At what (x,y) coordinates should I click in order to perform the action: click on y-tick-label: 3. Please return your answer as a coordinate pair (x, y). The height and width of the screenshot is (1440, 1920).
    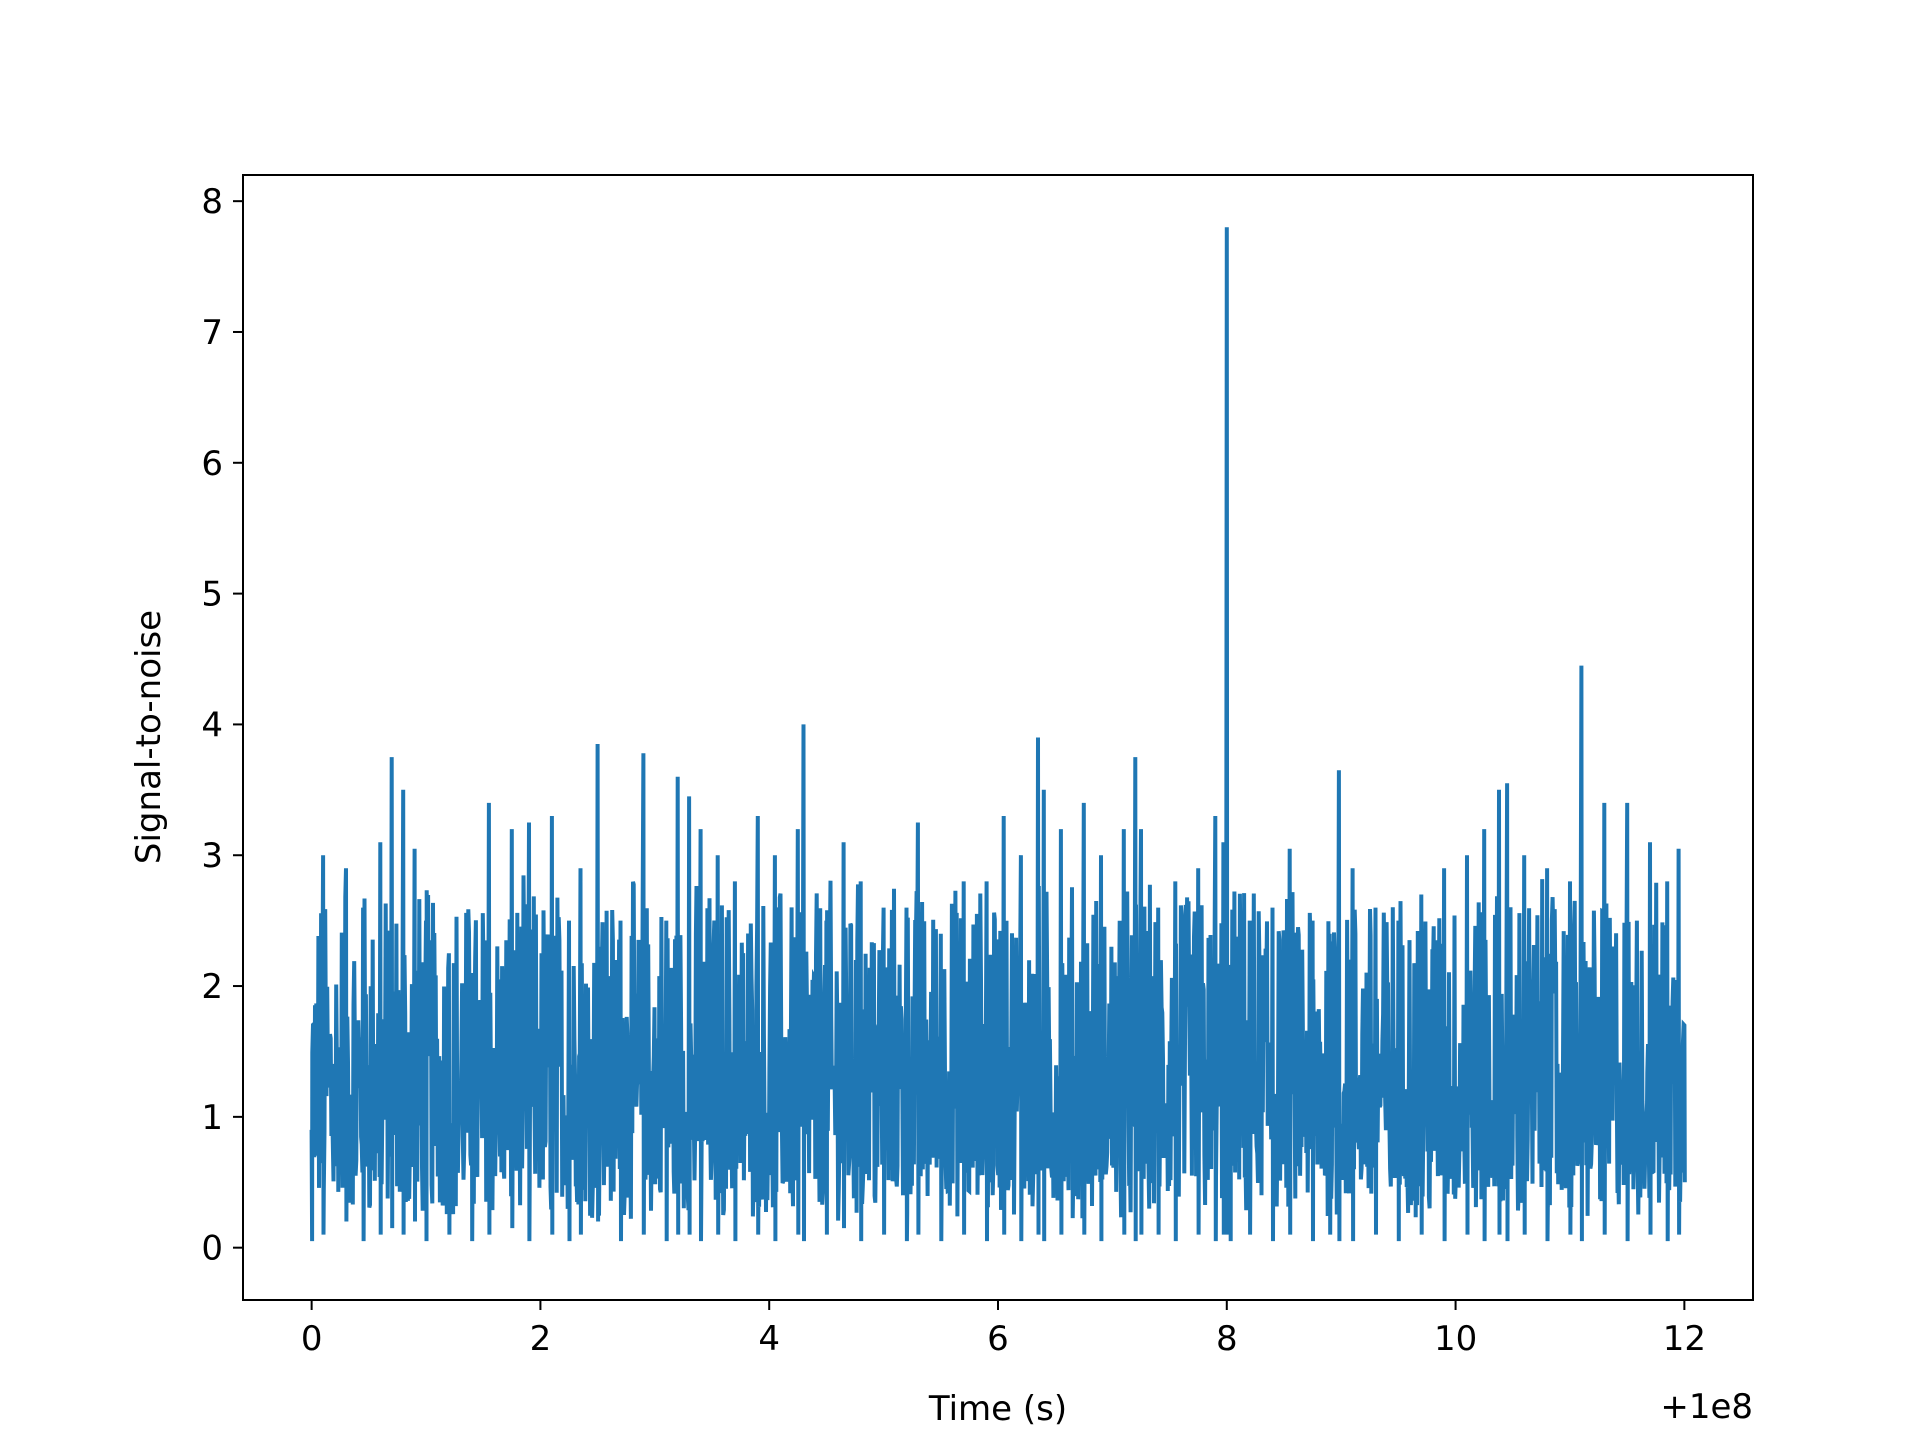
    Looking at the image, I should click on (212, 856).